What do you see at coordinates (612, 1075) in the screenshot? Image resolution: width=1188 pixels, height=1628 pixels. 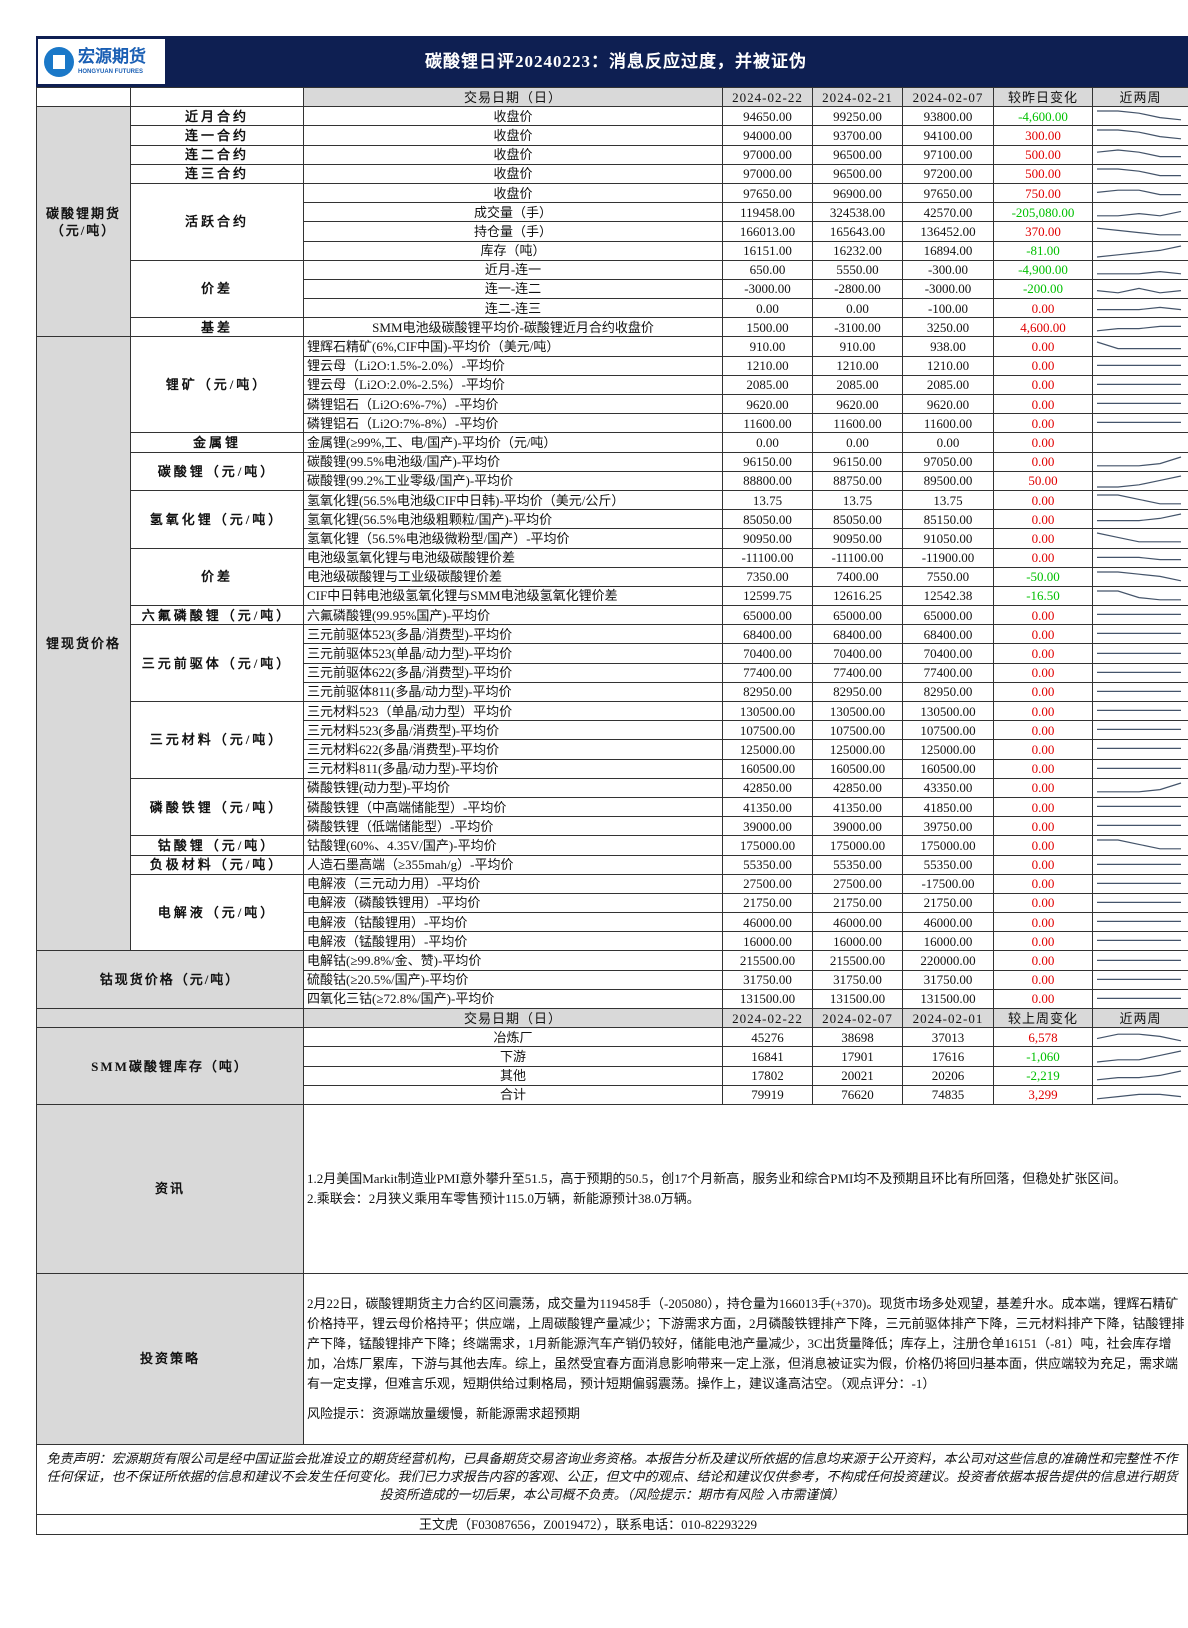 I see `inventory-row: 其他 17802 20021 20206 -2,219` at bounding box center [612, 1075].